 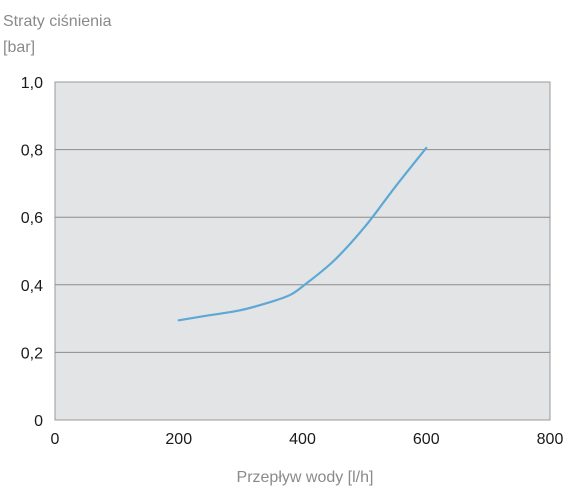 I want to click on x-tick-label: 400, so click(x=302, y=439).